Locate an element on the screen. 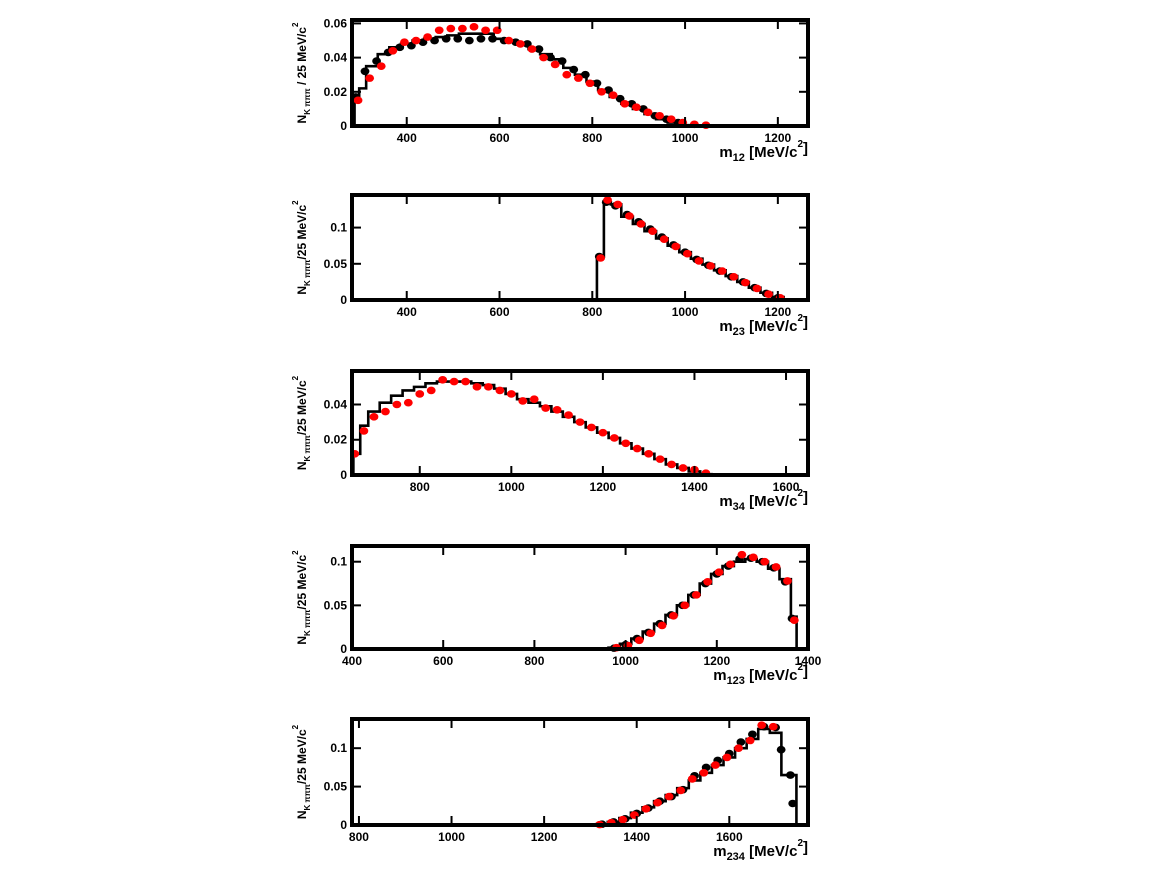 This screenshot has width=1163, height=871. x-tick-label: 1400 is located at coordinates (636, 837).